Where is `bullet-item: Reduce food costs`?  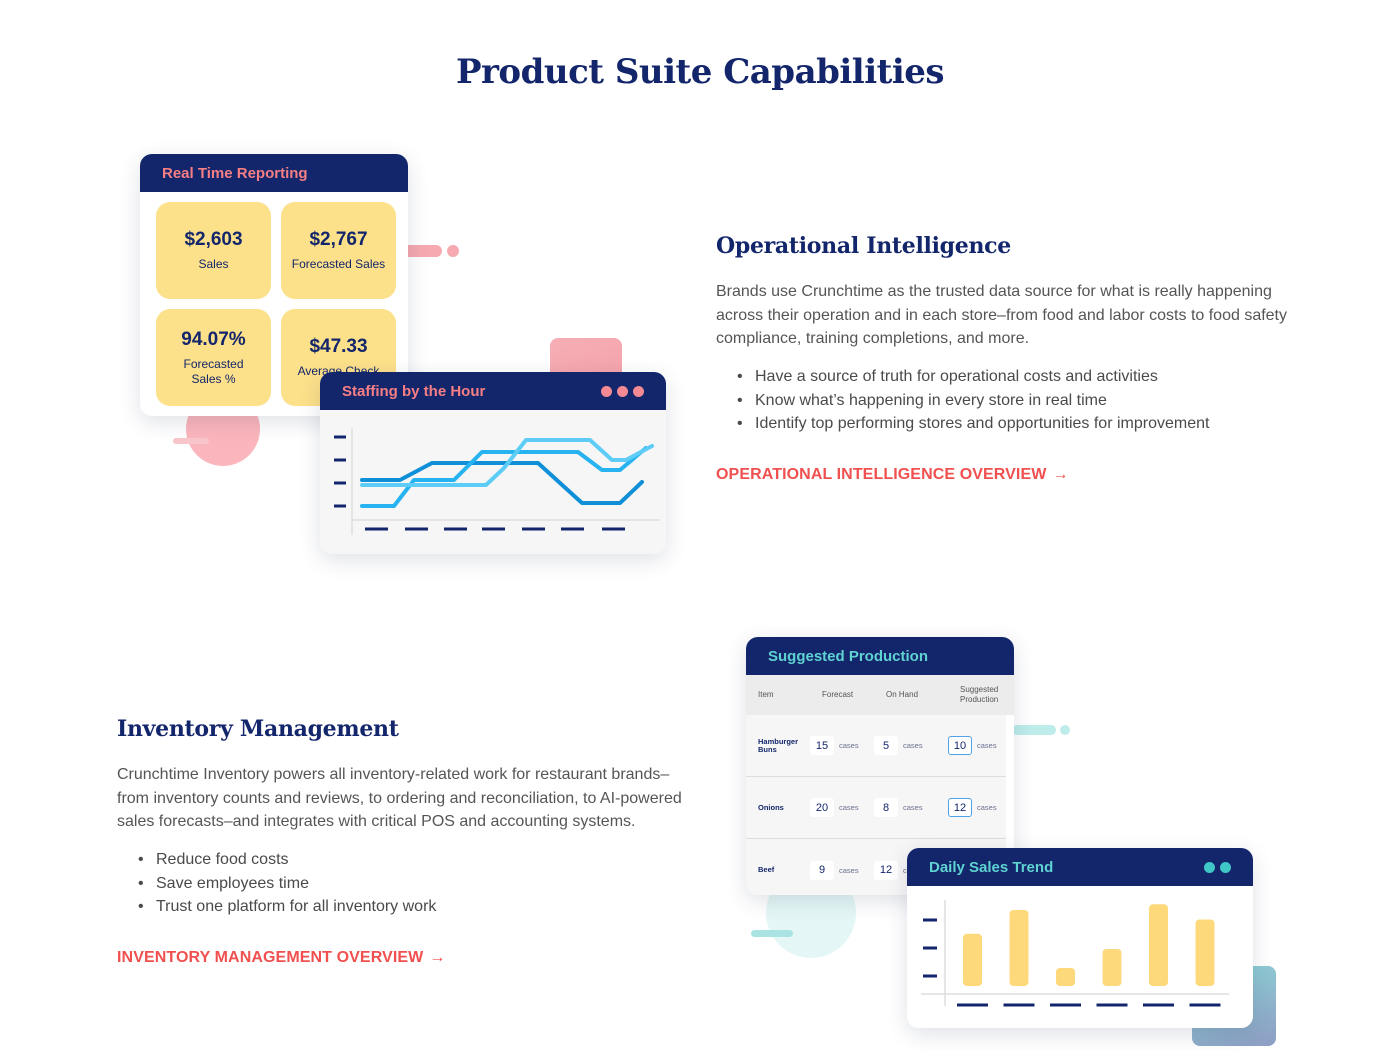
bullet-item: Reduce food costs is located at coordinates (376, 860).